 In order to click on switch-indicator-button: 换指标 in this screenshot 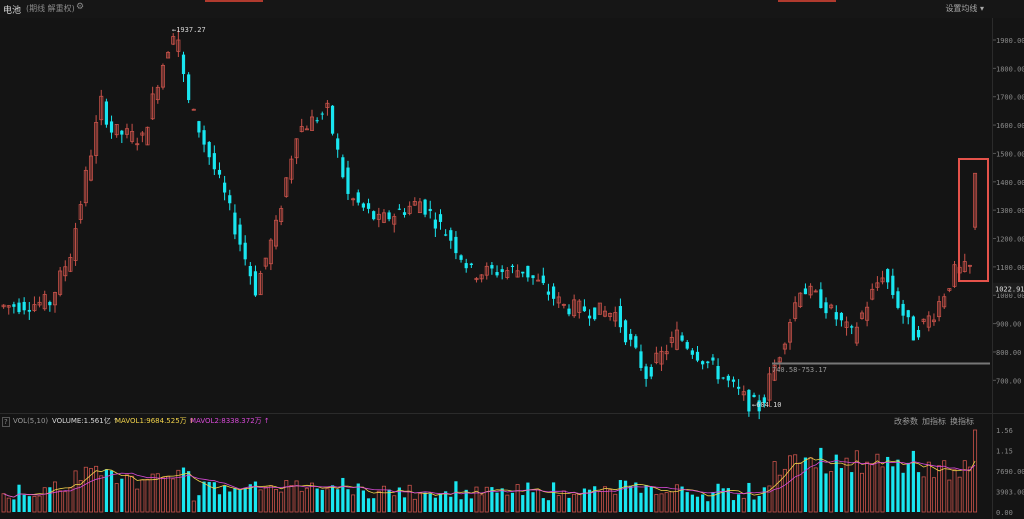, I will do `click(962, 421)`.